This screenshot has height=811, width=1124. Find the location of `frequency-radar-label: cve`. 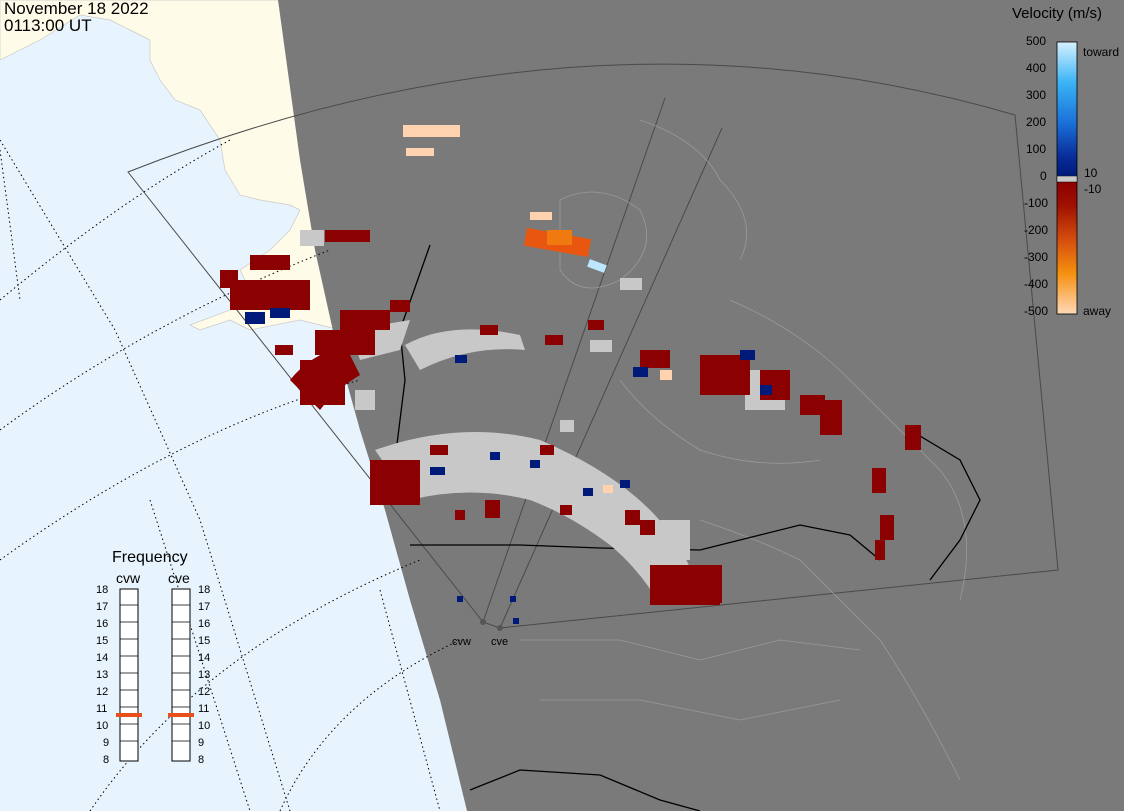

frequency-radar-label: cve is located at coordinates (179, 578).